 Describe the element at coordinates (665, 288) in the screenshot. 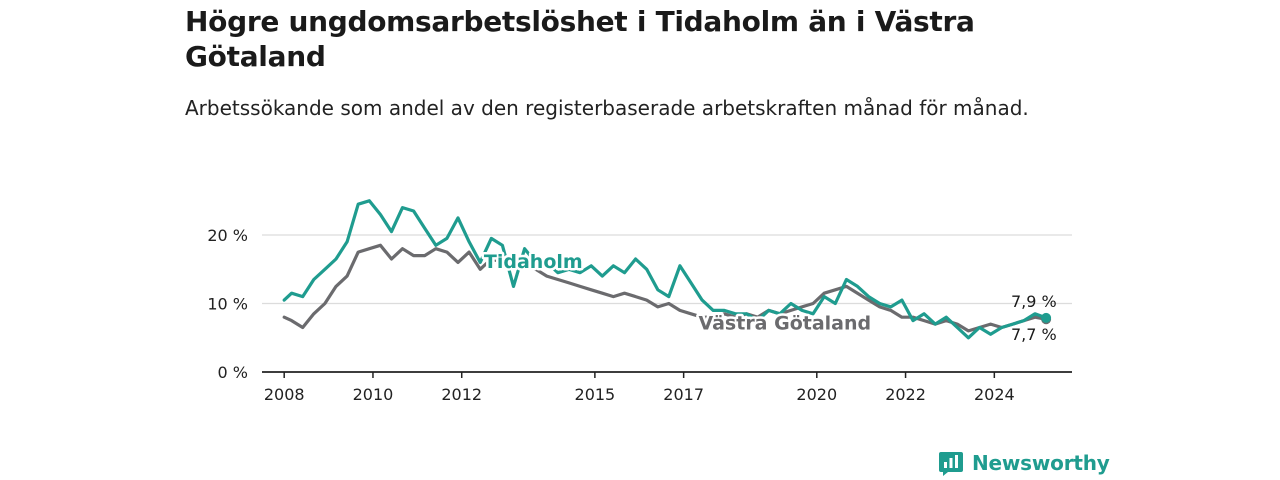

I see `series-line-vastra-gotaland` at that location.